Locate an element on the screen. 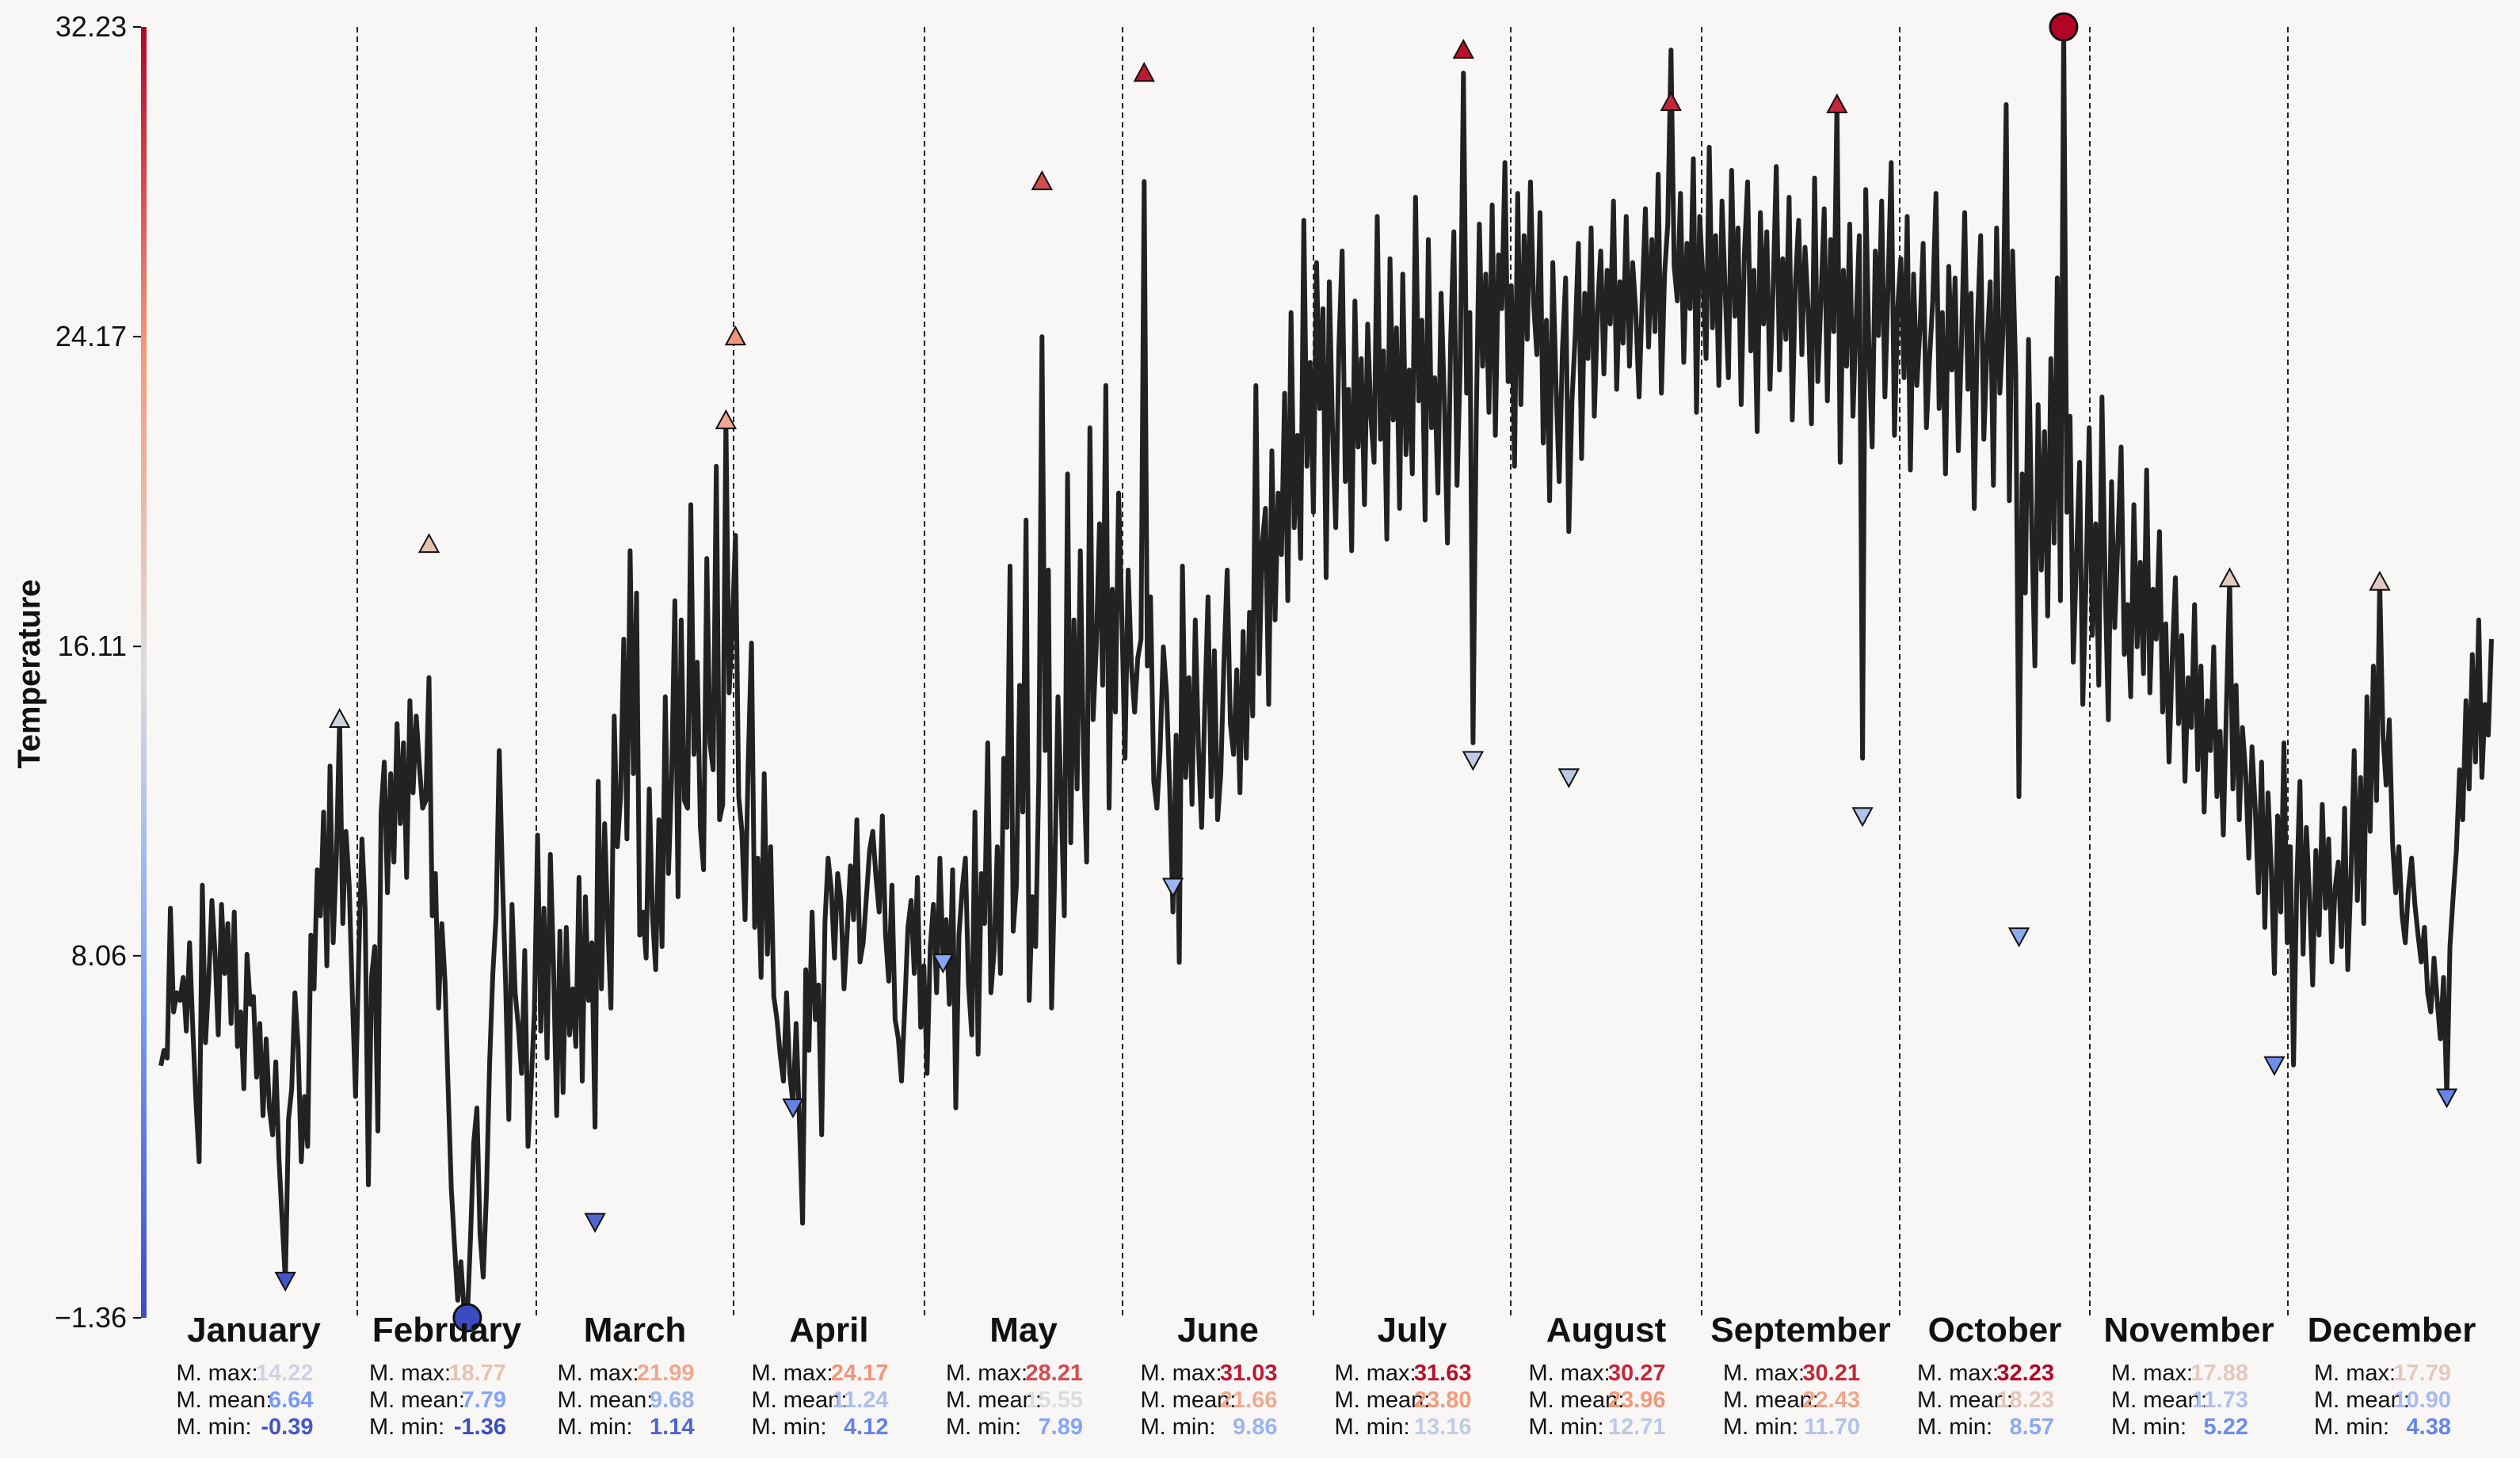 This screenshot has height=1458, width=2520. stat-value-max: 32.23 is located at coordinates (2025, 1373).